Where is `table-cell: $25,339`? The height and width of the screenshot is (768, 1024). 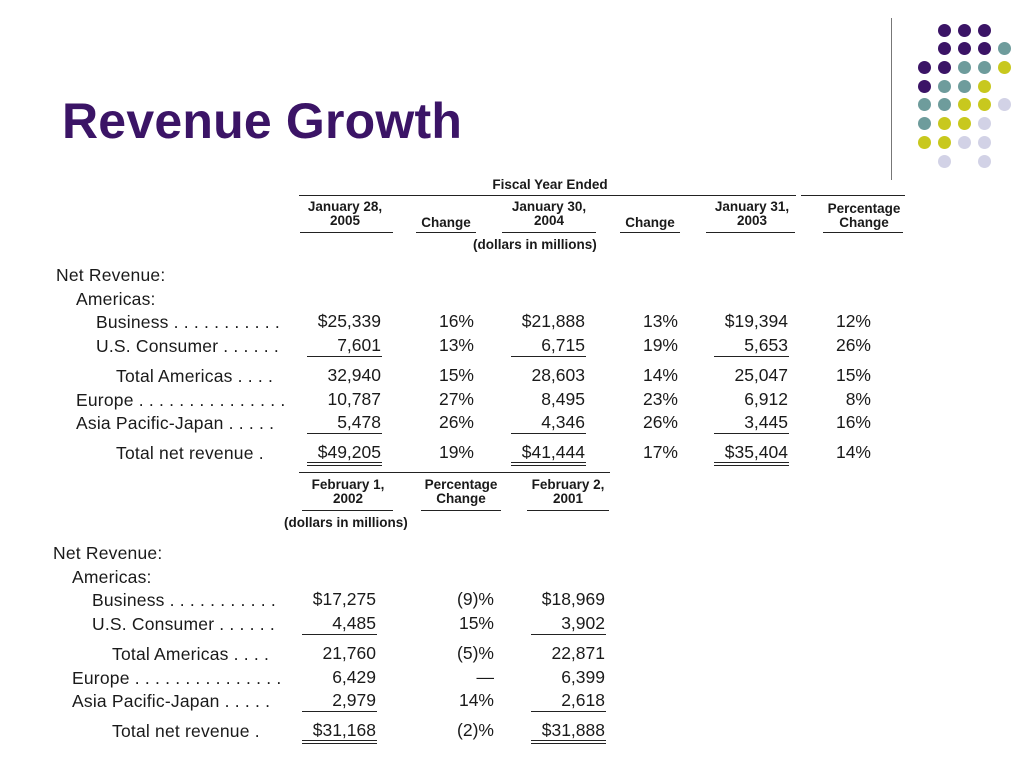
table-cell: $25,339 is located at coordinates (349, 321).